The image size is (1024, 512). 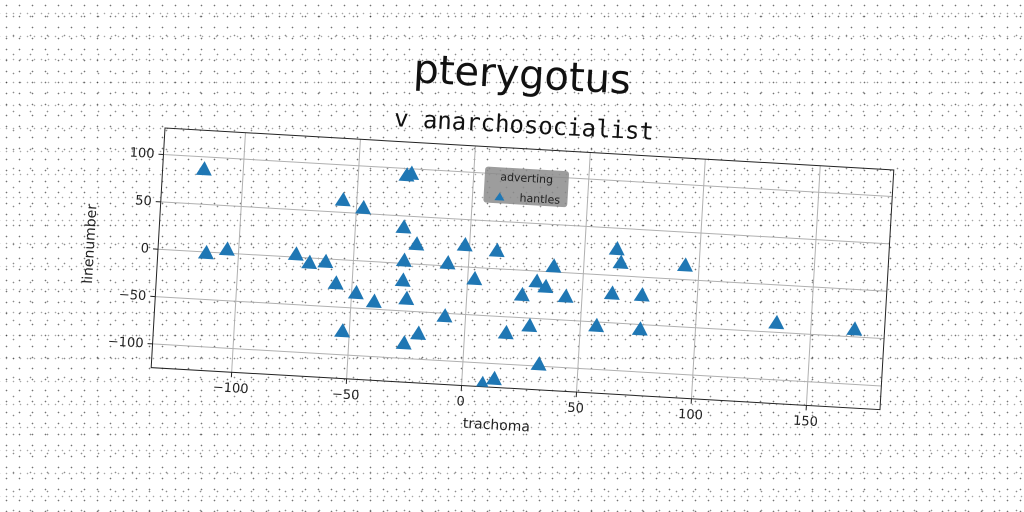 I want to click on legend-box, so click(x=526, y=187).